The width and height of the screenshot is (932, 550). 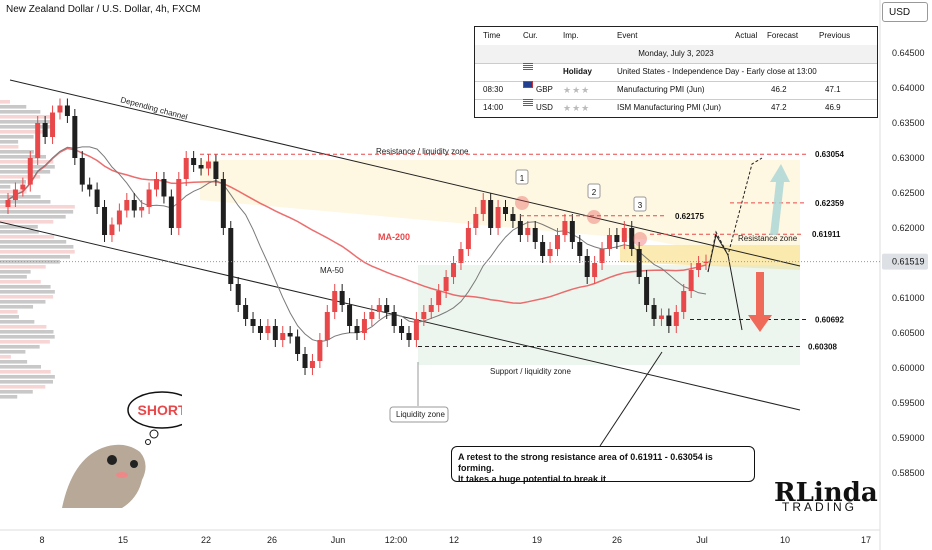 What do you see at coordinates (822, 346) in the screenshot?
I see `level-label: 0.60308` at bounding box center [822, 346].